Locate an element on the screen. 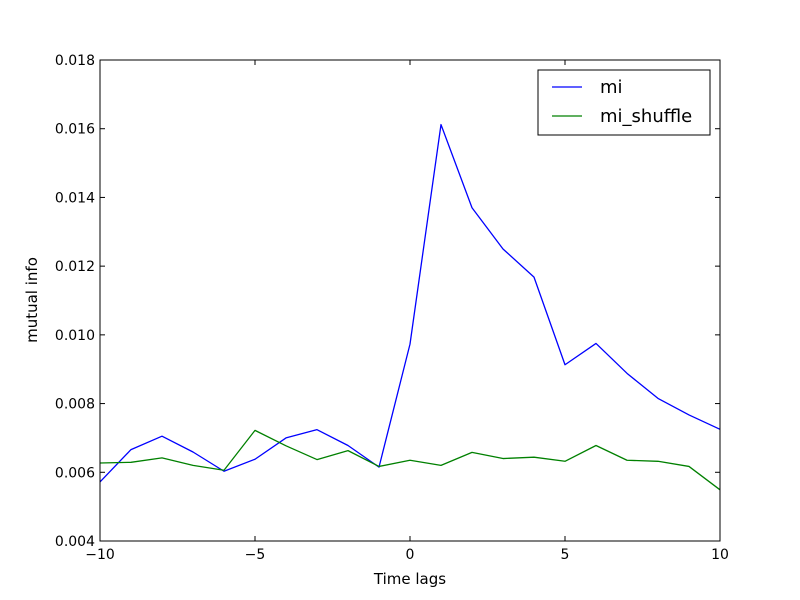 The height and width of the screenshot is (600, 800). y-axis-label: mutual info is located at coordinates (32, 300).